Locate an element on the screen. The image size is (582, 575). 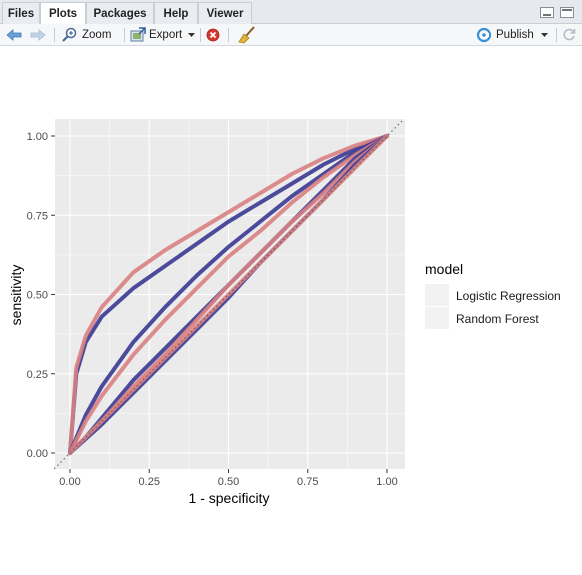
maximize-pane-button is located at coordinates (567, 12).